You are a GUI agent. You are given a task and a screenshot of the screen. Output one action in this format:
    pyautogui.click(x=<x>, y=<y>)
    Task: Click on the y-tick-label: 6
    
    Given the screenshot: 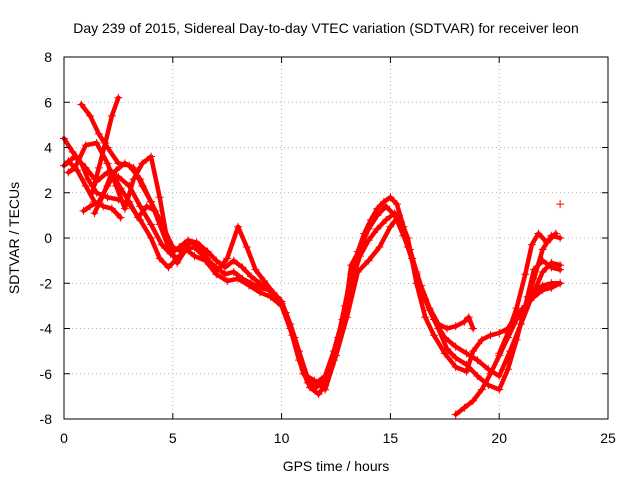 What is the action you would take?
    pyautogui.click(x=48, y=102)
    